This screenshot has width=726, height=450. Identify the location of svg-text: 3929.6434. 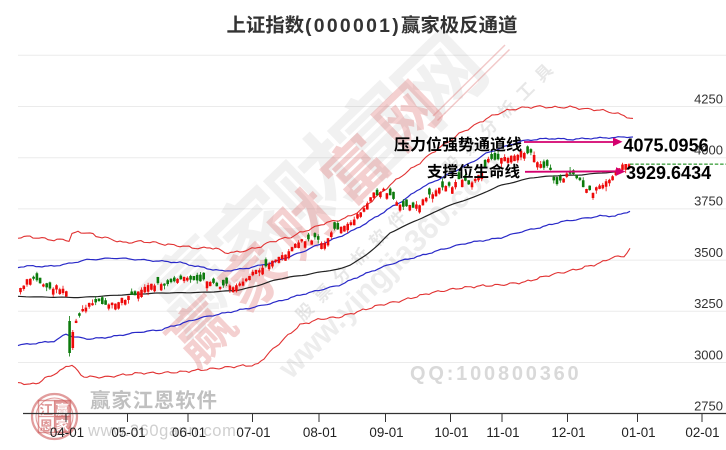
(668, 173).